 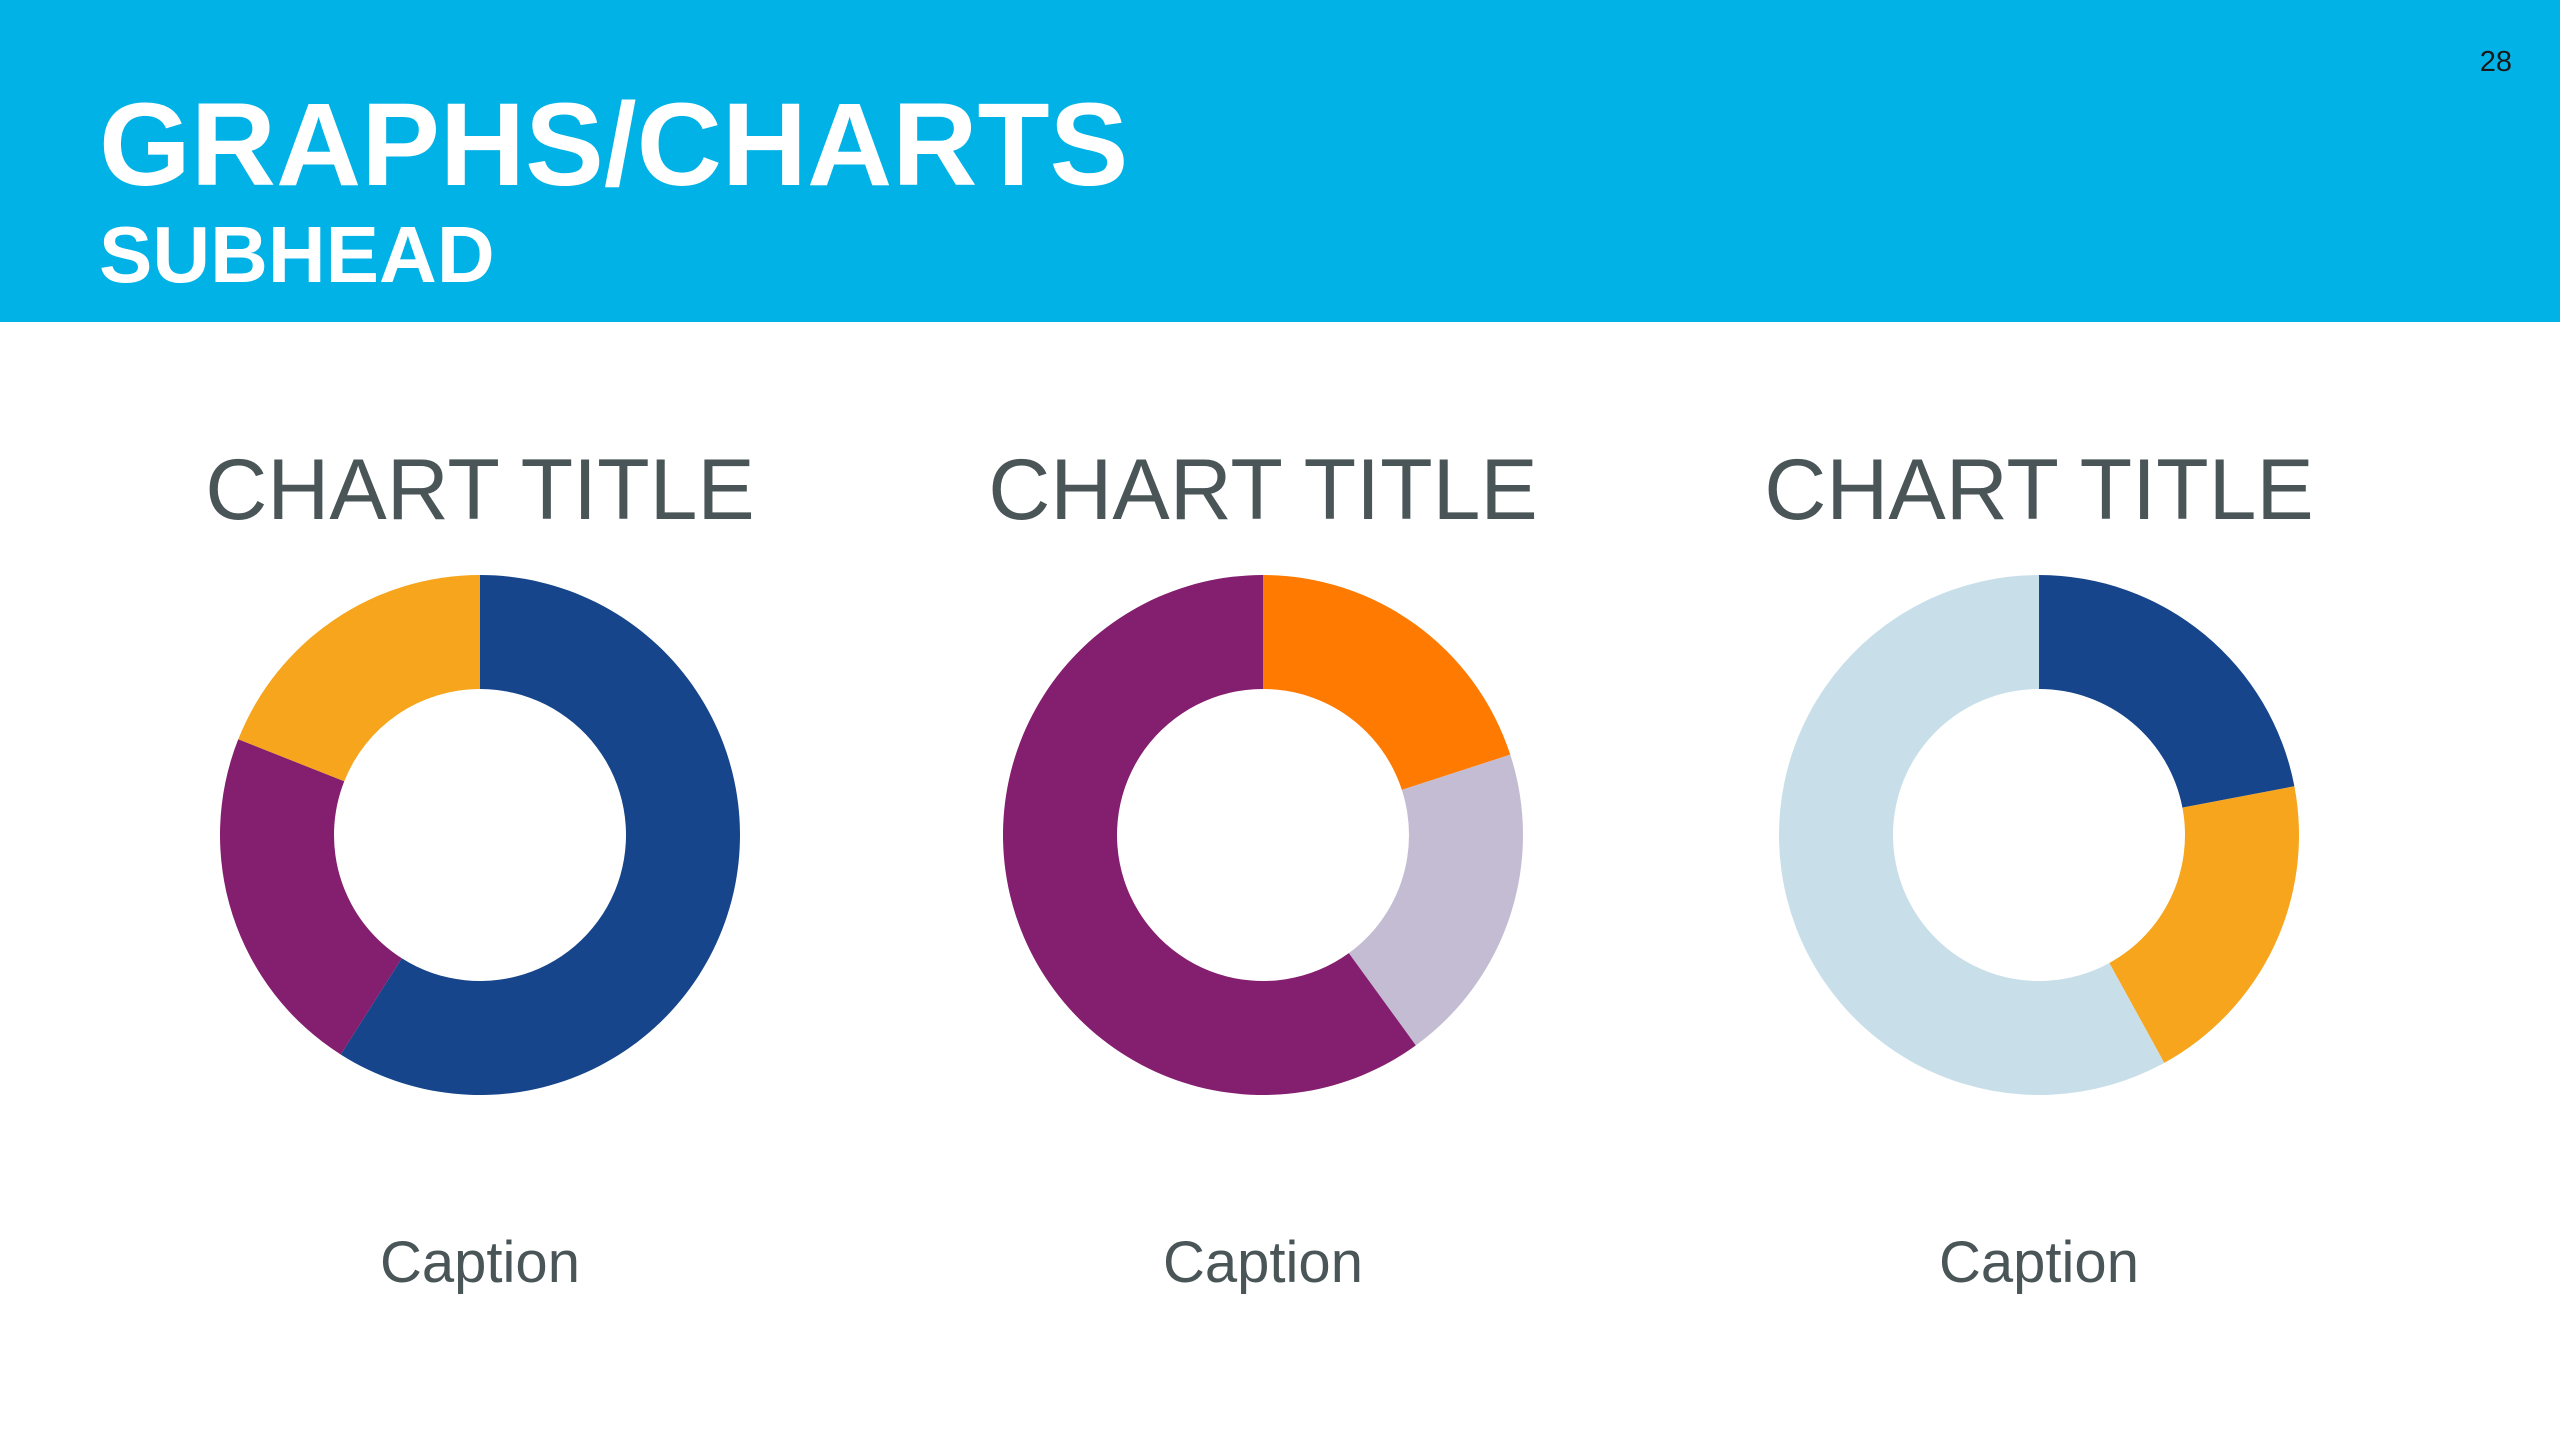 I want to click on slide-title: GRAPHS/CHARTS, so click(x=614, y=145).